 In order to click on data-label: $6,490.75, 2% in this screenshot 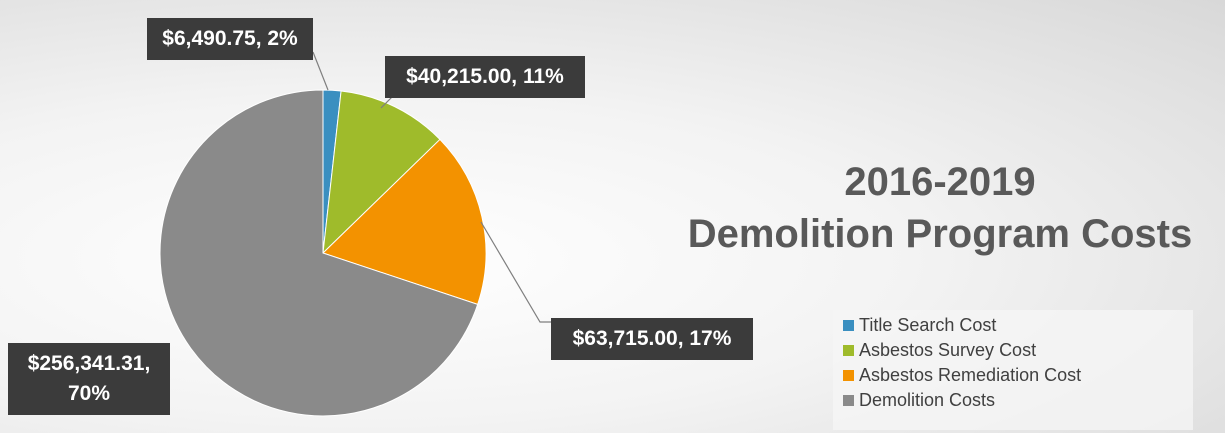, I will do `click(230, 39)`.